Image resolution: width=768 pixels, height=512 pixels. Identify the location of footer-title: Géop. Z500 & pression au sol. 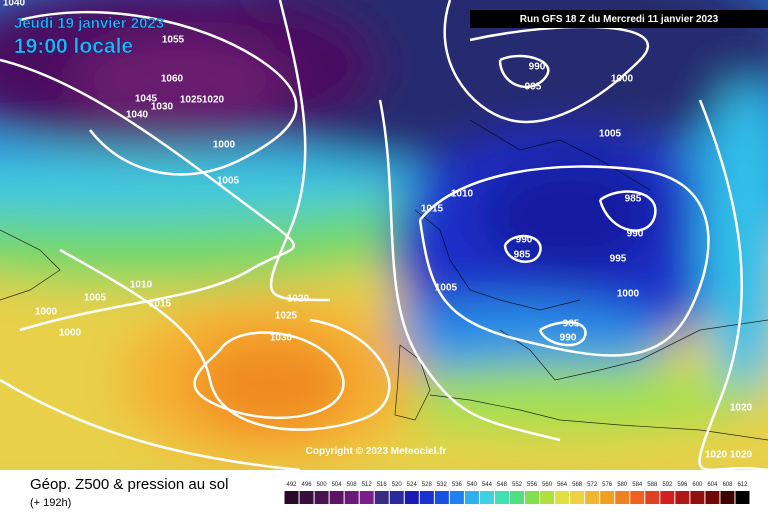
(129, 484).